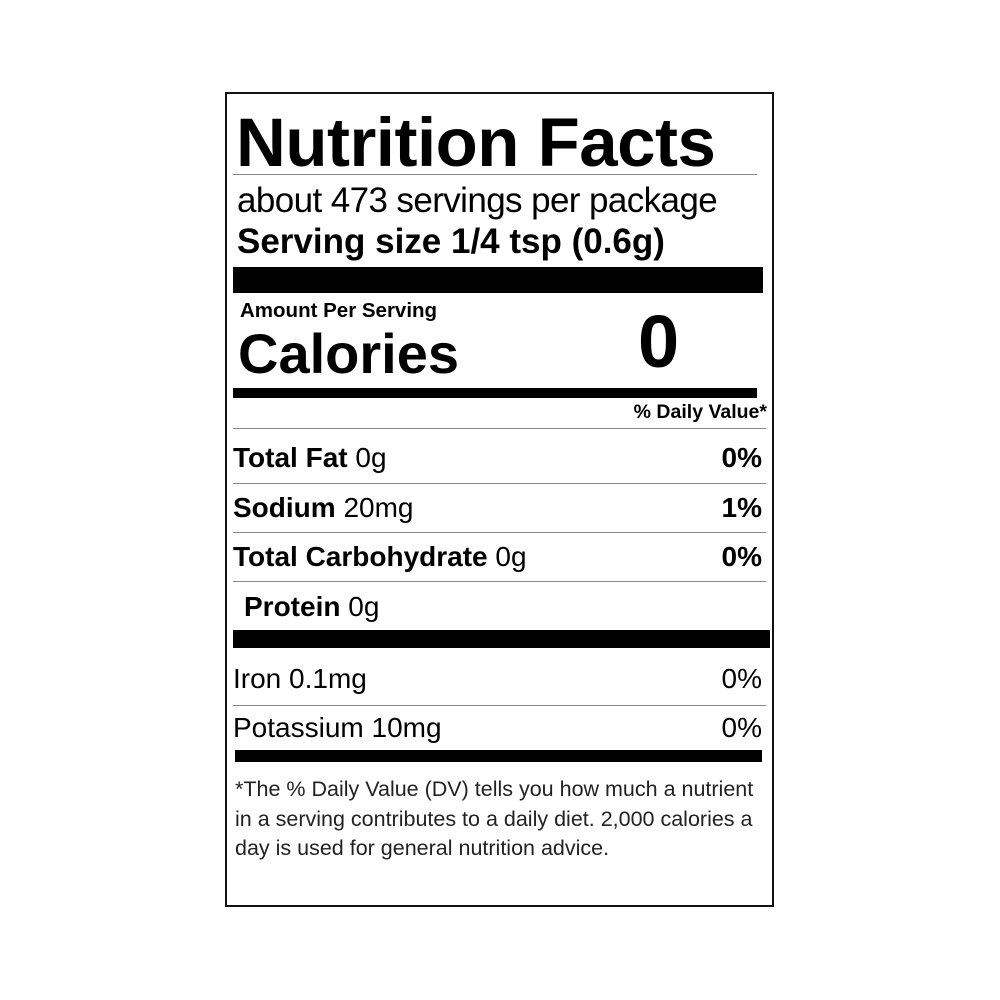 The height and width of the screenshot is (1000, 1000). Describe the element at coordinates (290, 457) in the screenshot. I see `nutrient-name: Total Fat` at that location.